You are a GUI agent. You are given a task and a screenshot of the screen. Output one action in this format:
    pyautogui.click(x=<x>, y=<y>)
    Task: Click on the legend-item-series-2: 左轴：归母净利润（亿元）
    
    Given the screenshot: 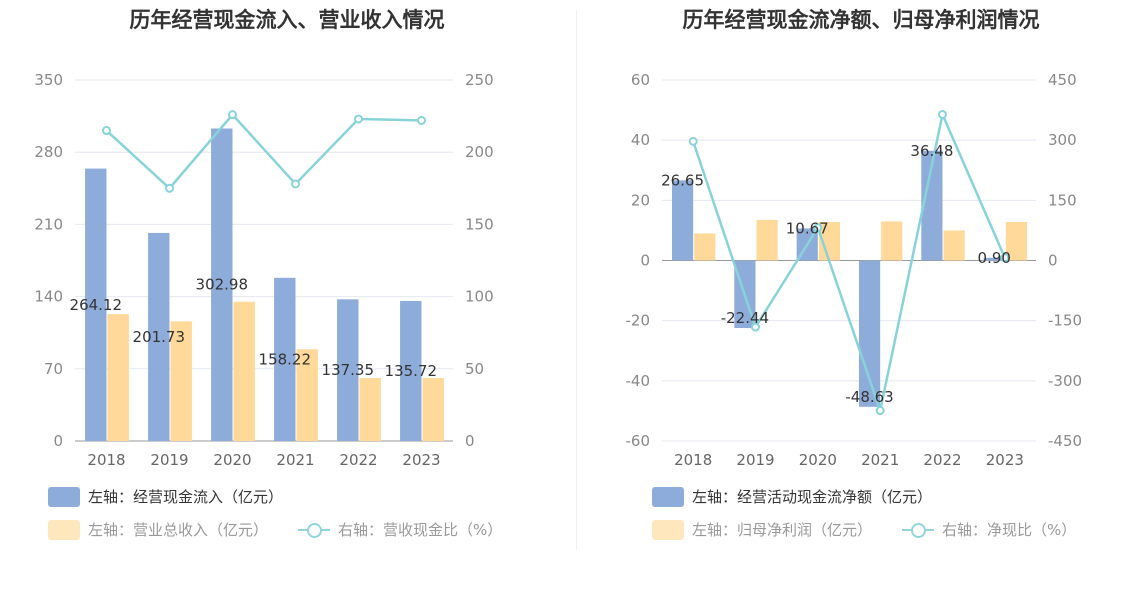 What is the action you would take?
    pyautogui.click(x=762, y=529)
    